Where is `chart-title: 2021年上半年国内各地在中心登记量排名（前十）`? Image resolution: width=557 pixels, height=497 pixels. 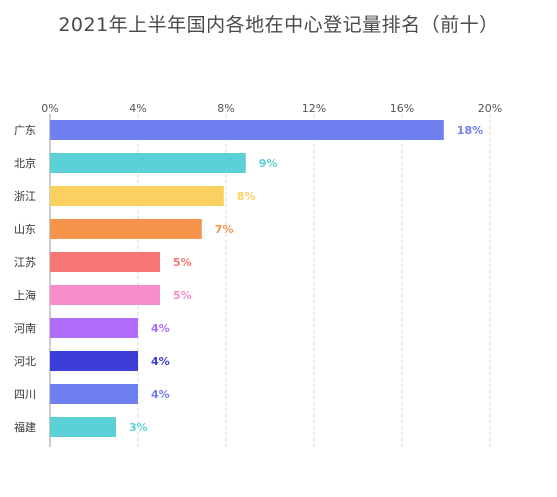 chart-title: 2021年上半年国内各地在中心登记量排名（前十） is located at coordinates (278, 25).